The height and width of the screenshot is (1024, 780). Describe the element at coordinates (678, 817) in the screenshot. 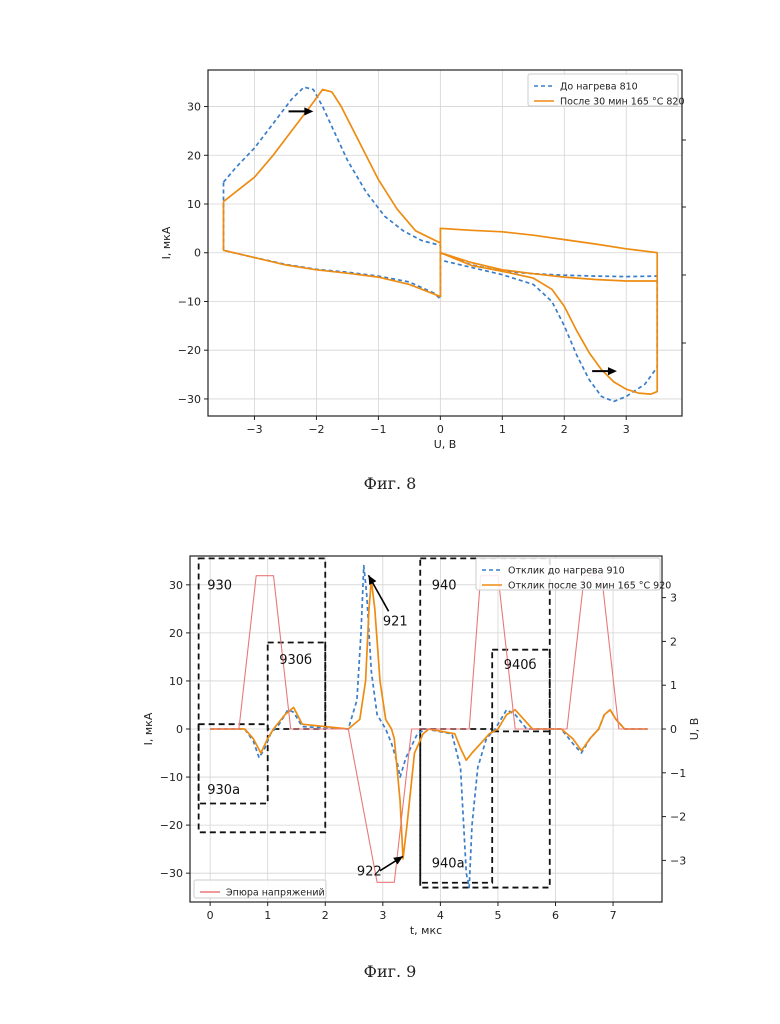

I see `fig9-y2-tick-label-1: −2` at that location.